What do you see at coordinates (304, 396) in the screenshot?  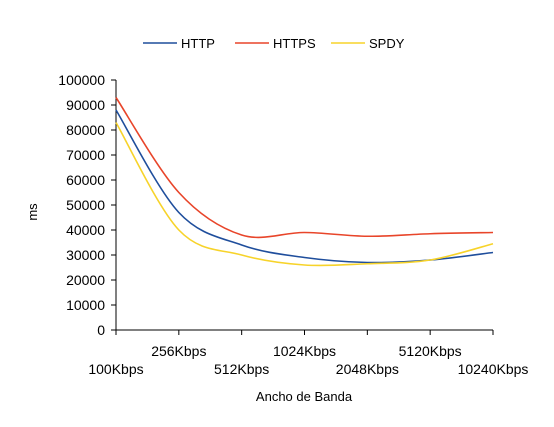 I see `x-axis-label: Ancho de Banda` at bounding box center [304, 396].